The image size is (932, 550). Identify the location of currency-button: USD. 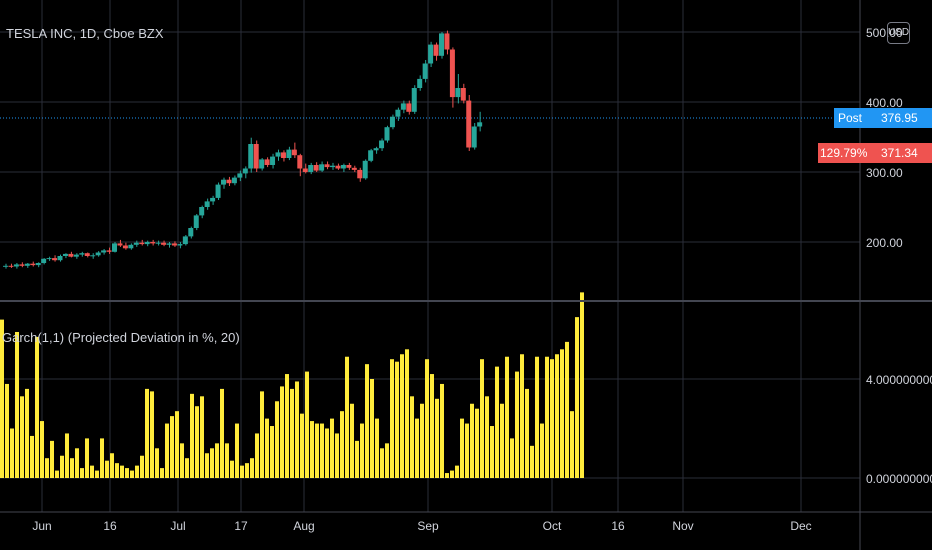
(898, 33).